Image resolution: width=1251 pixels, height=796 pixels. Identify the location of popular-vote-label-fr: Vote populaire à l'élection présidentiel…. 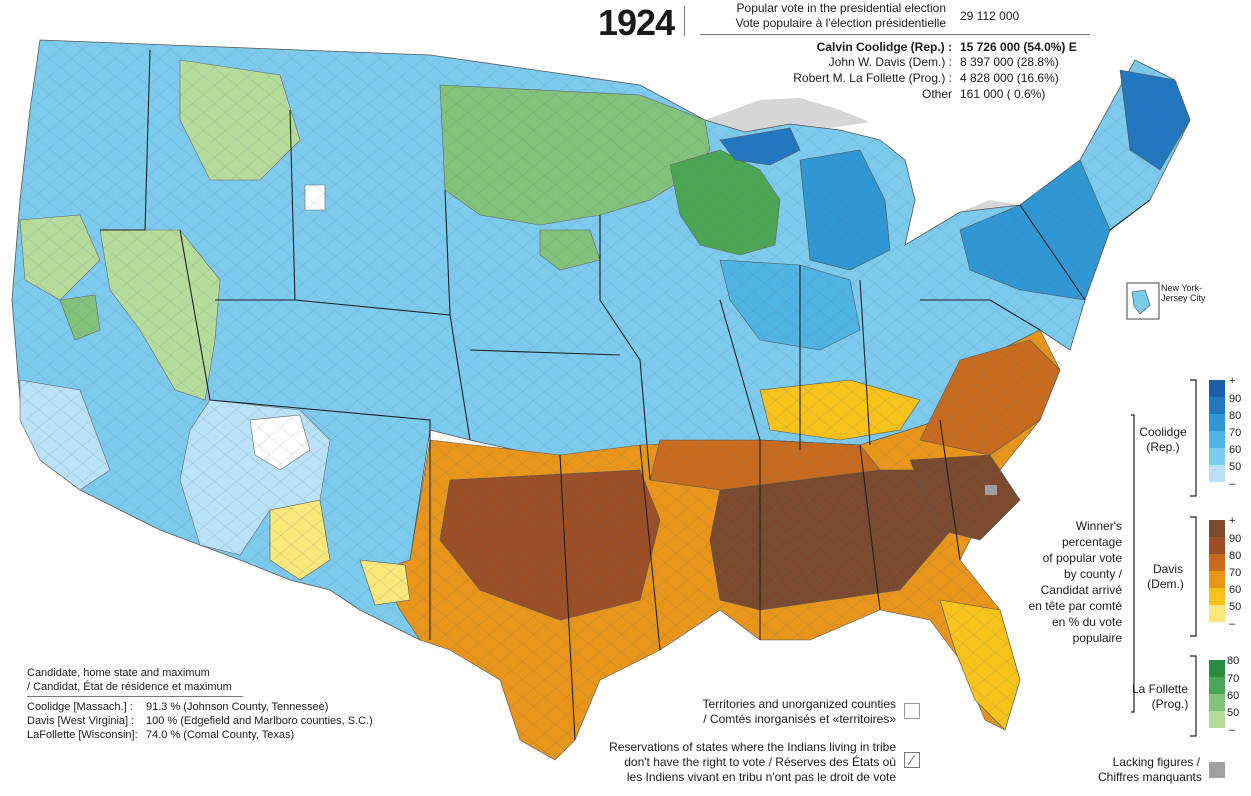
(840, 23).